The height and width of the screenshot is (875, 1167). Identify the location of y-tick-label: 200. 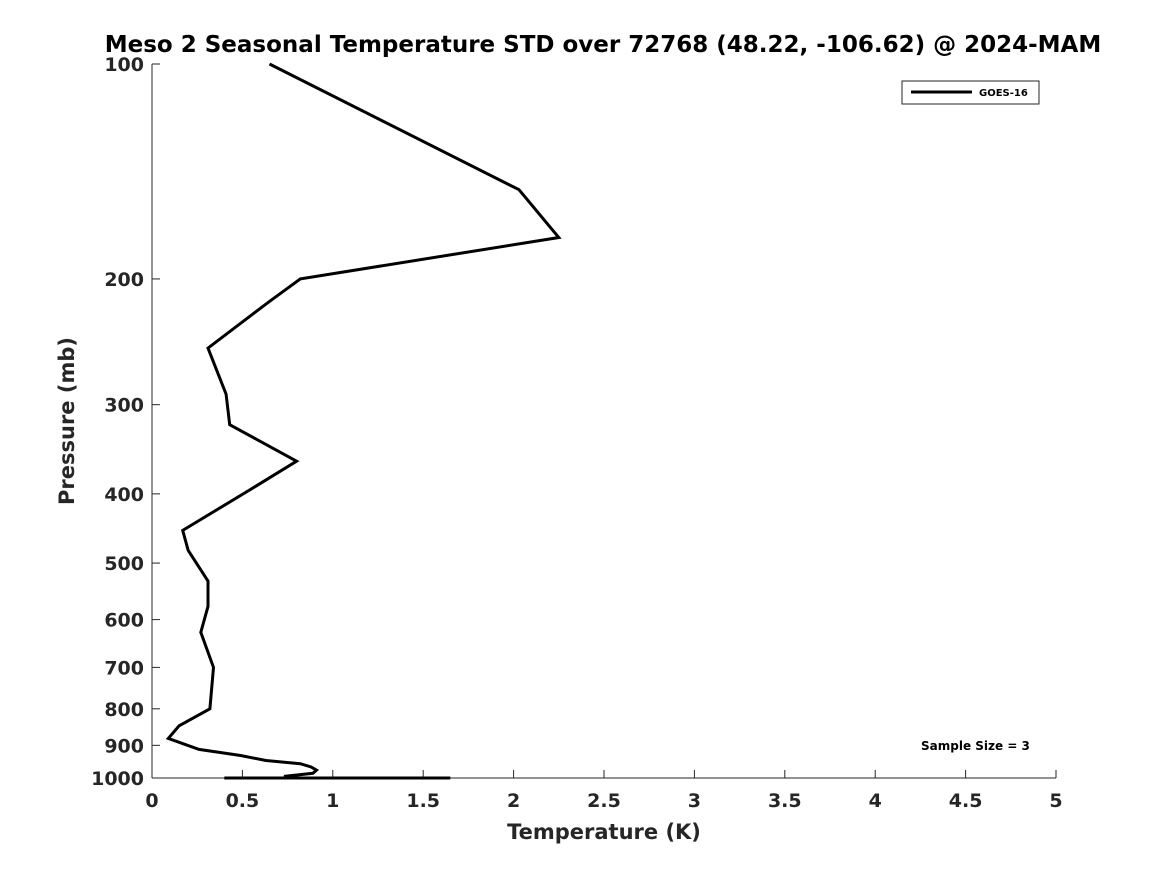
(124, 280).